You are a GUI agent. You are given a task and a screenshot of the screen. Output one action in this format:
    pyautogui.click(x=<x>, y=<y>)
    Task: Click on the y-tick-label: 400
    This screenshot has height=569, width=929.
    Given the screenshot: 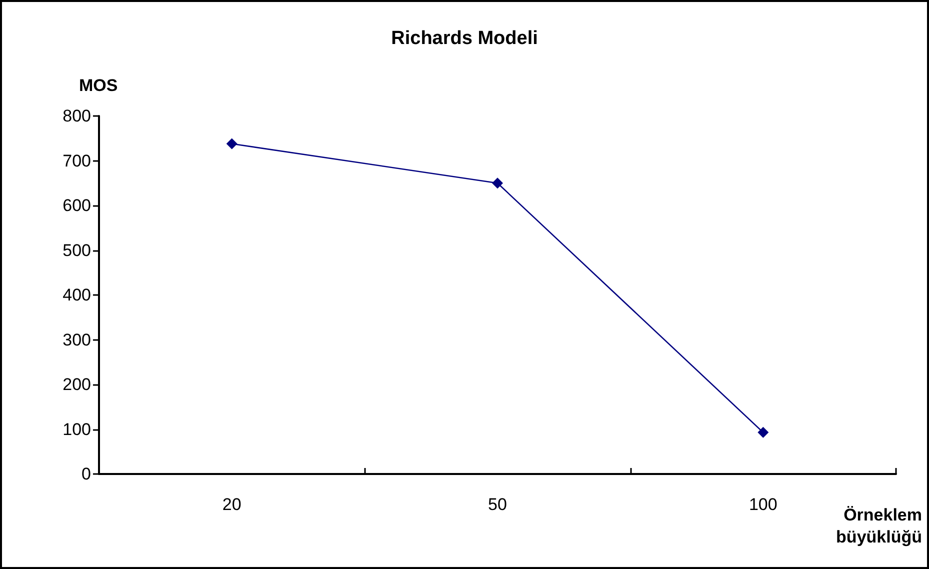 What is the action you would take?
    pyautogui.click(x=76, y=295)
    